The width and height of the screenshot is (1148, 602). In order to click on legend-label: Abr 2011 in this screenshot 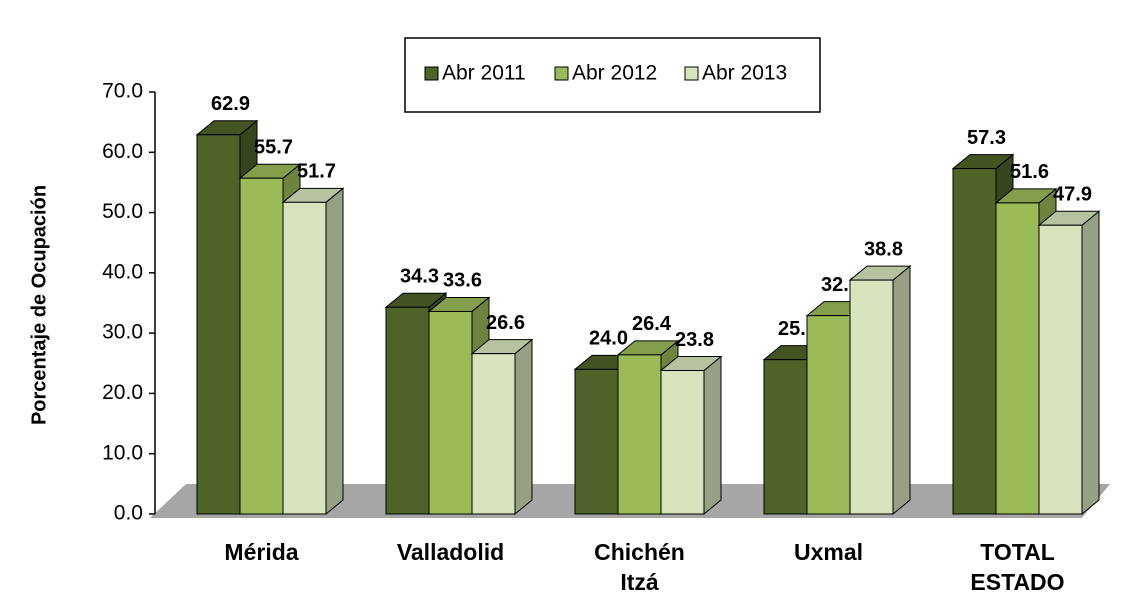, I will do `click(484, 73)`.